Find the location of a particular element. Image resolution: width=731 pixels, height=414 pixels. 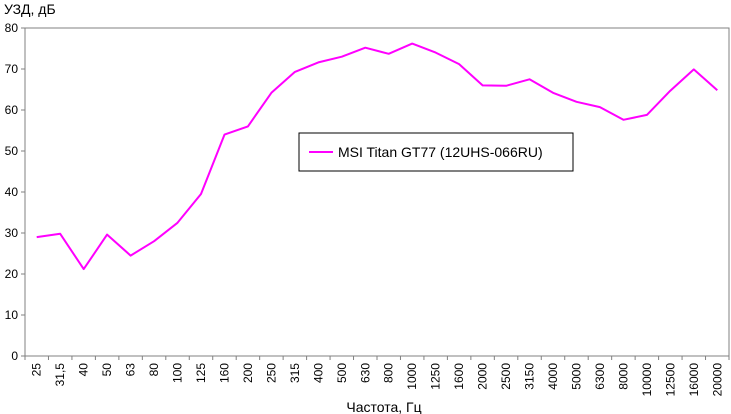

y-tick-label: 10 is located at coordinates (12, 315).